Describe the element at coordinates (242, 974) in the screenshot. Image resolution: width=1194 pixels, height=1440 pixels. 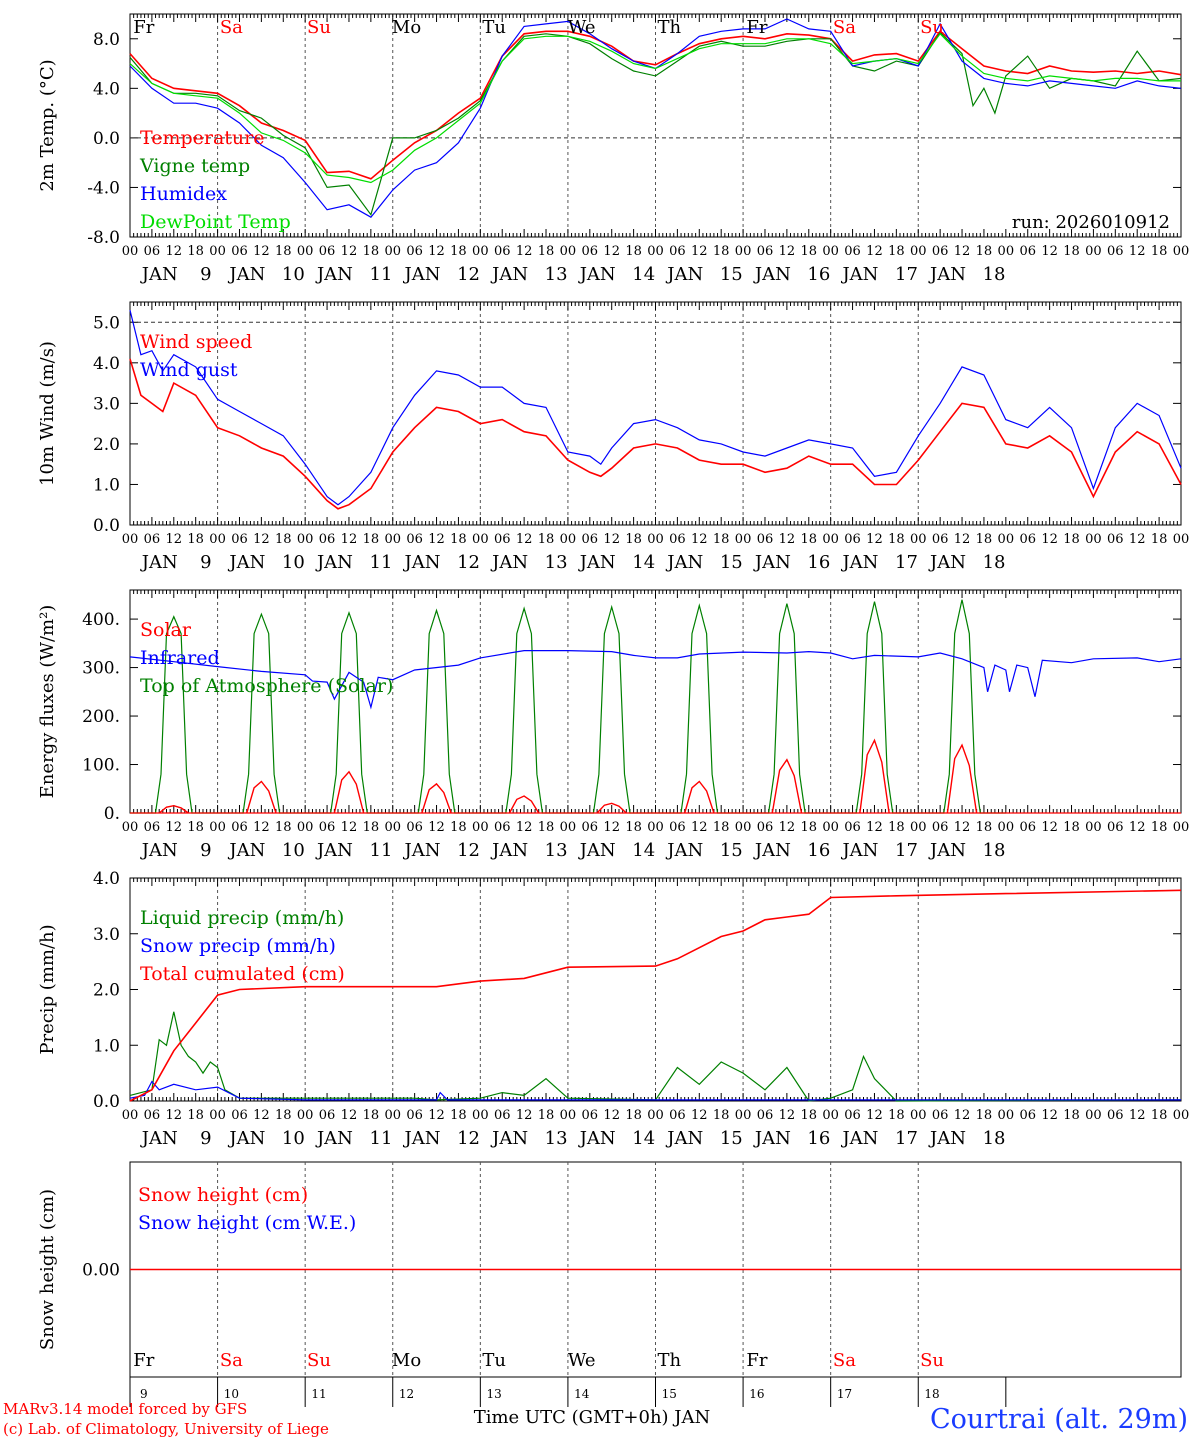
I see `legend-entry: Total cumulated (cm)` at that location.